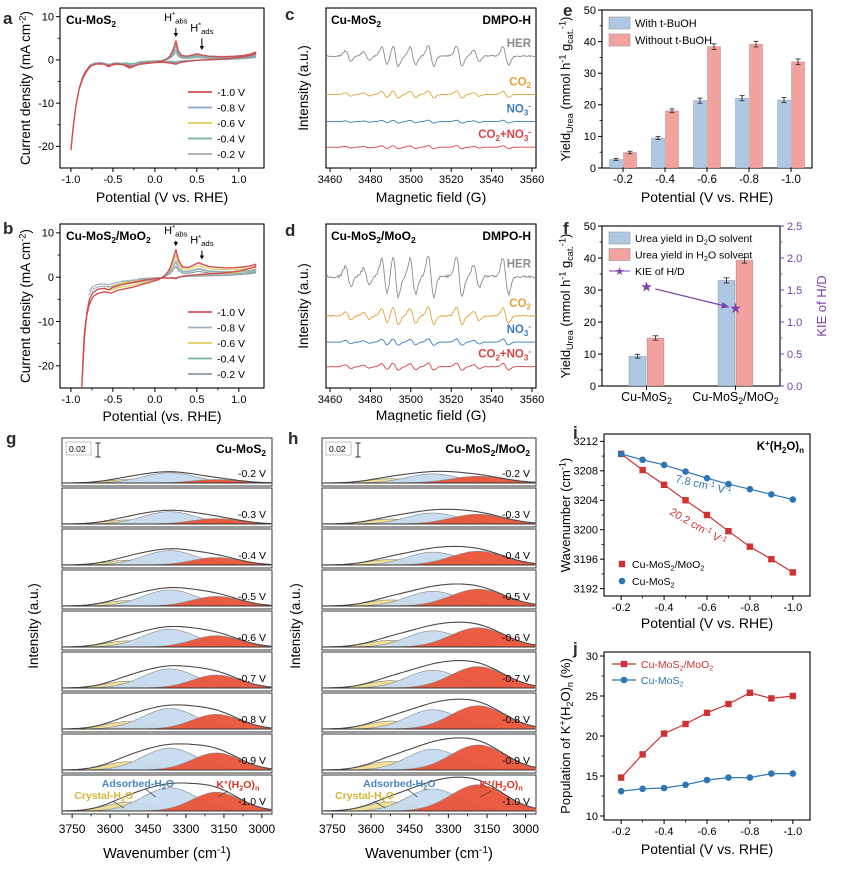 This screenshot has width=852, height=873. What do you see at coordinates (429, 462) in the screenshot?
I see `ftir-subpanel: -0.2 V Cu-MoS2/MoO2 0.02` at bounding box center [429, 462].